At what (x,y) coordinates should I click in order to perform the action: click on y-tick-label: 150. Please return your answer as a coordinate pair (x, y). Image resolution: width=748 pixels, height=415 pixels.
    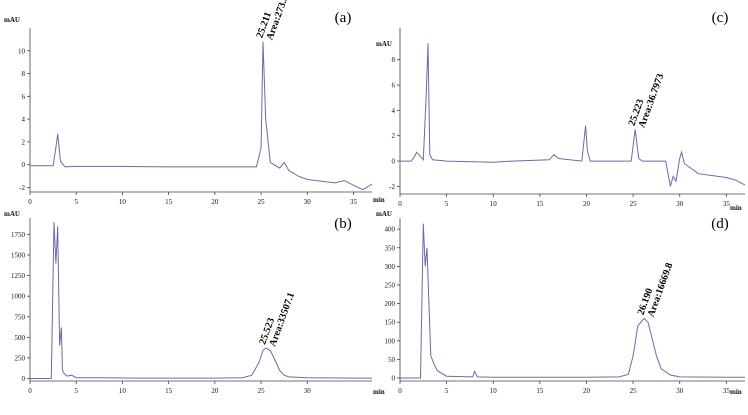
    Looking at the image, I should click on (390, 323).